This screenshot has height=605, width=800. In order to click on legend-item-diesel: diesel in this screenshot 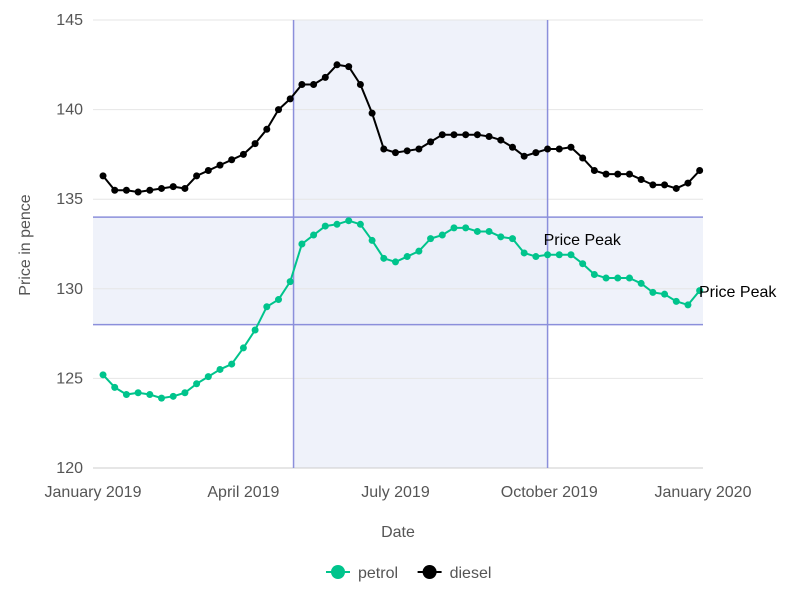, I will do `click(454, 573)`.